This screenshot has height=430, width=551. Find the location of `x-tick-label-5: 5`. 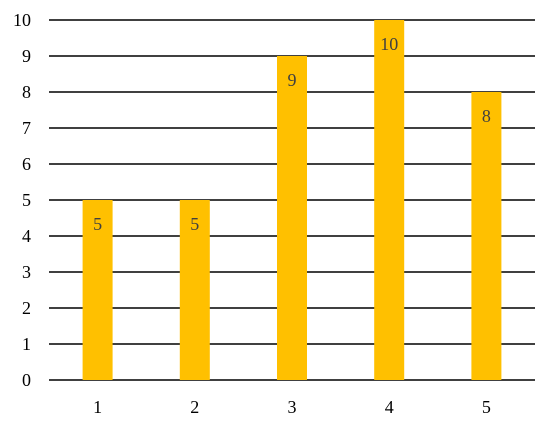

x-tick-label-5: 5 is located at coordinates (486, 407).